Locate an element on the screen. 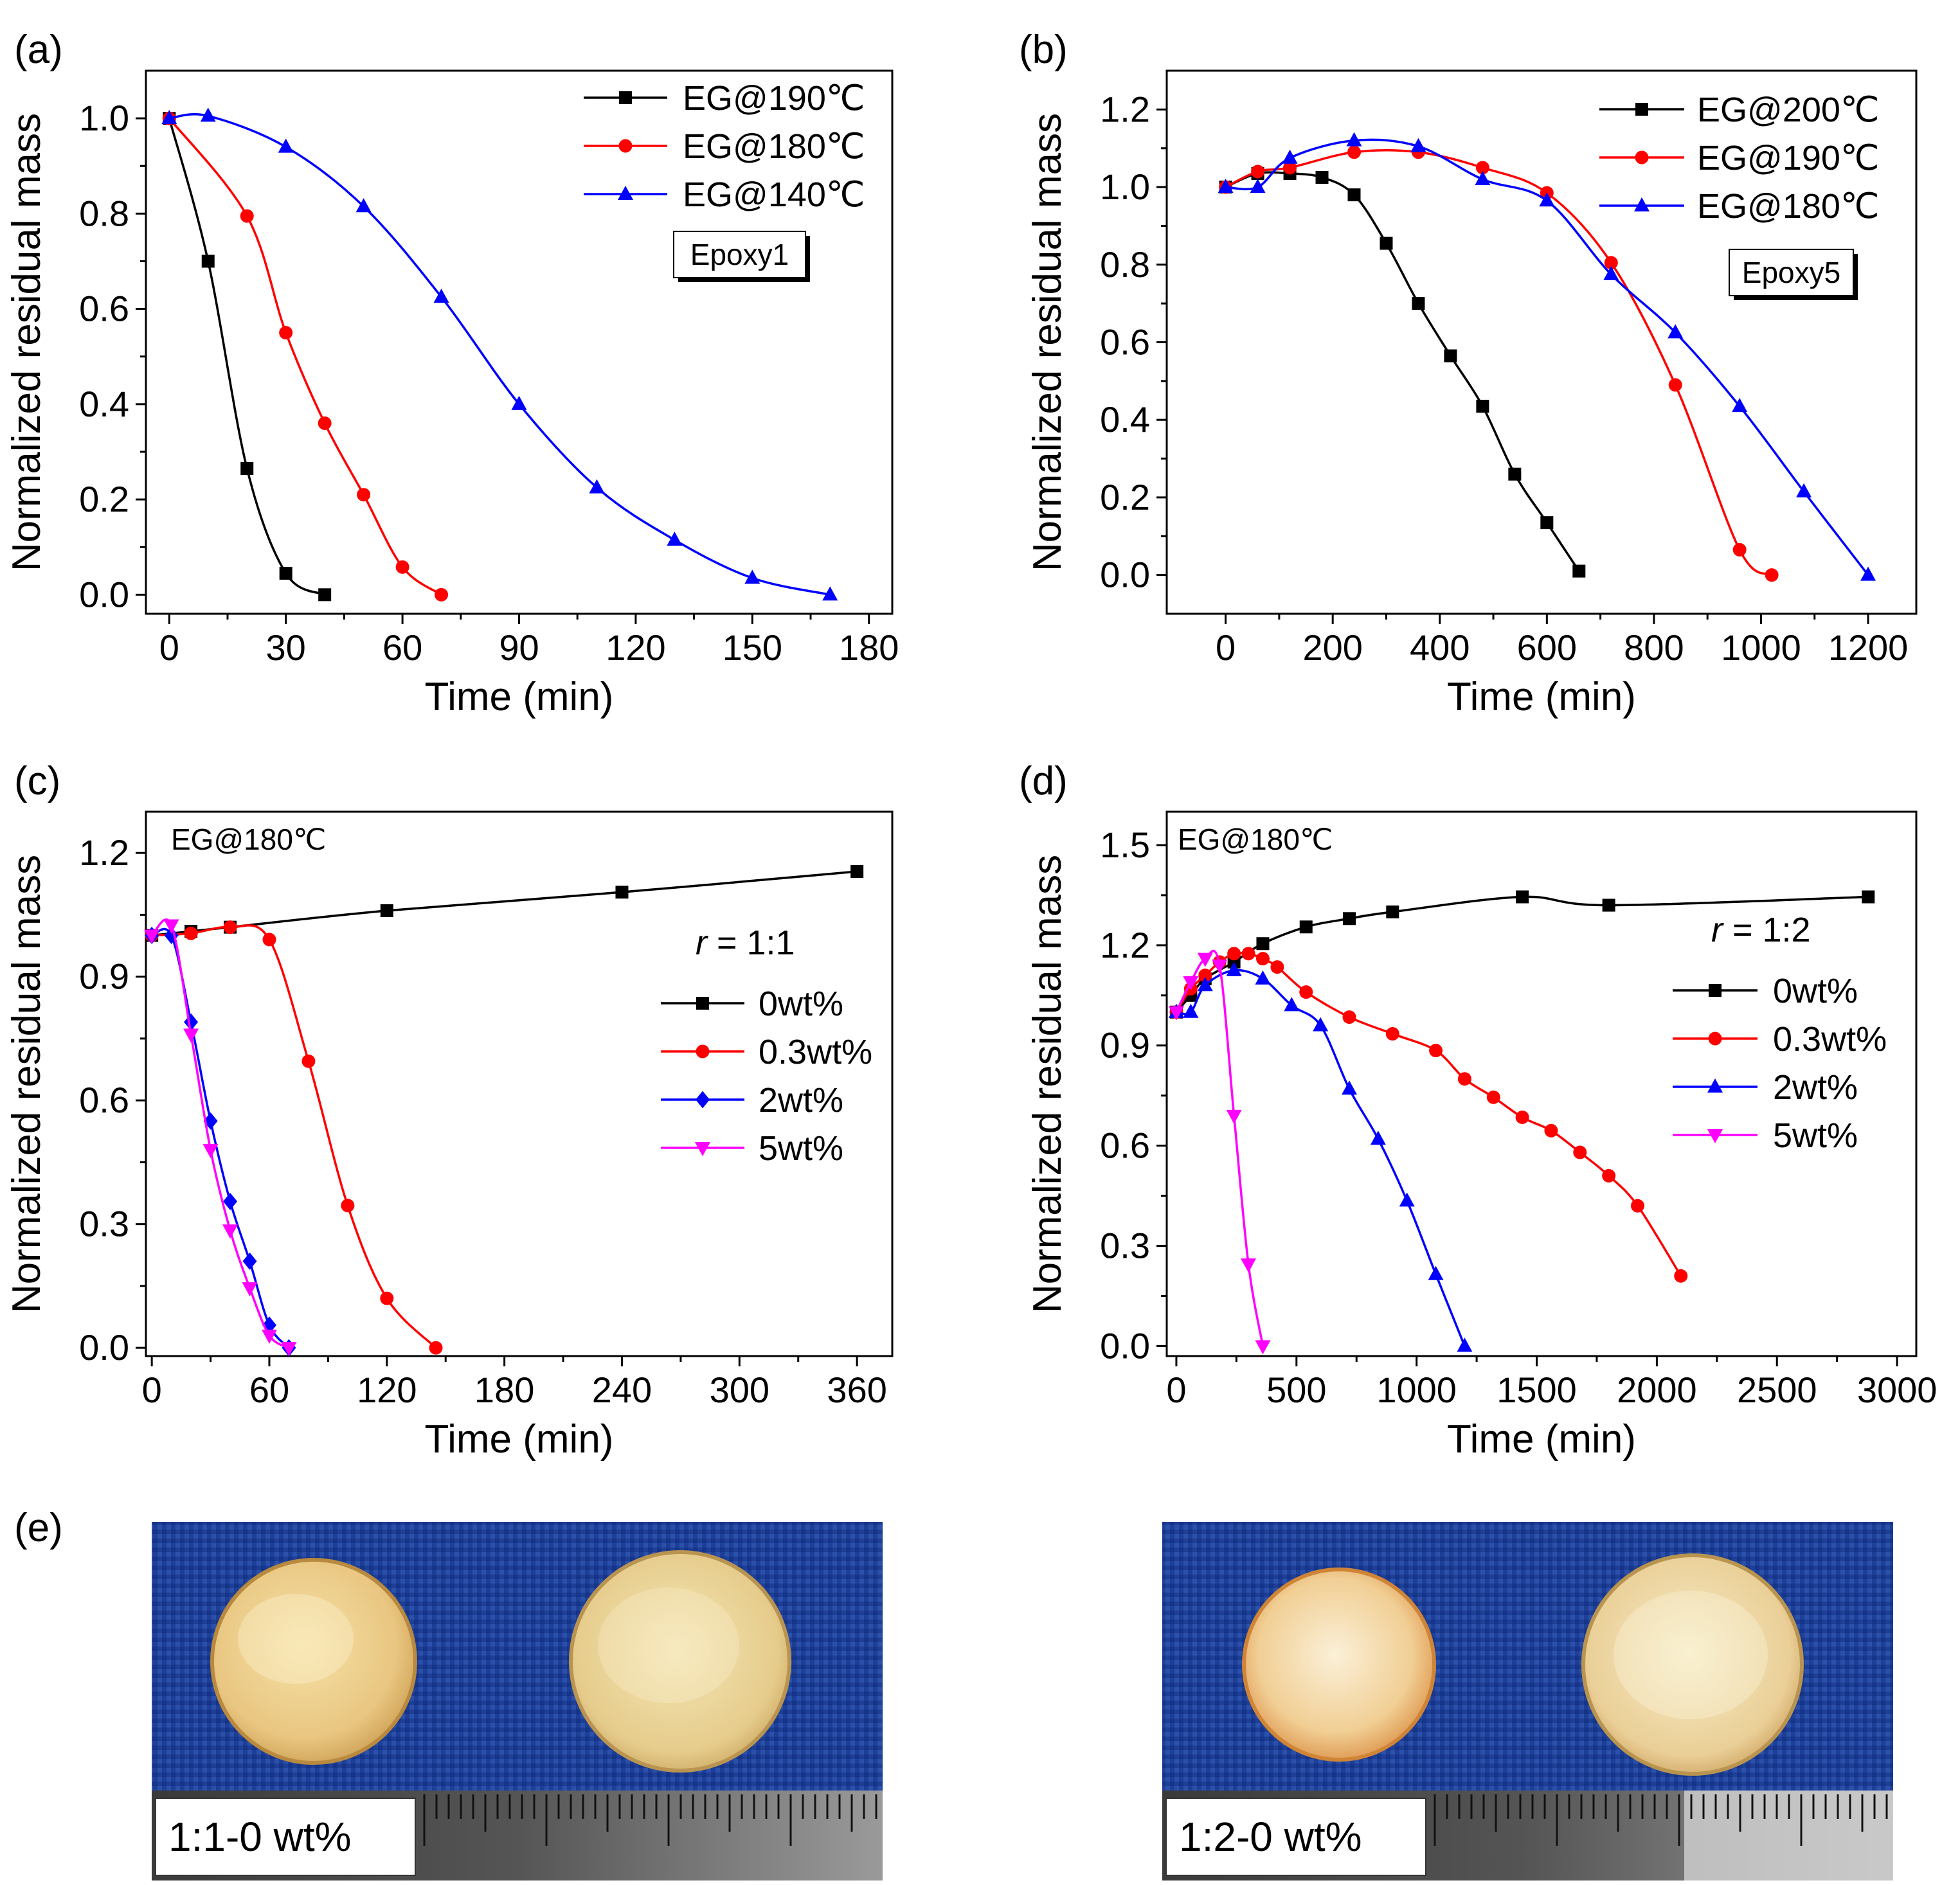  x-tick-label: 800 is located at coordinates (1654, 647).